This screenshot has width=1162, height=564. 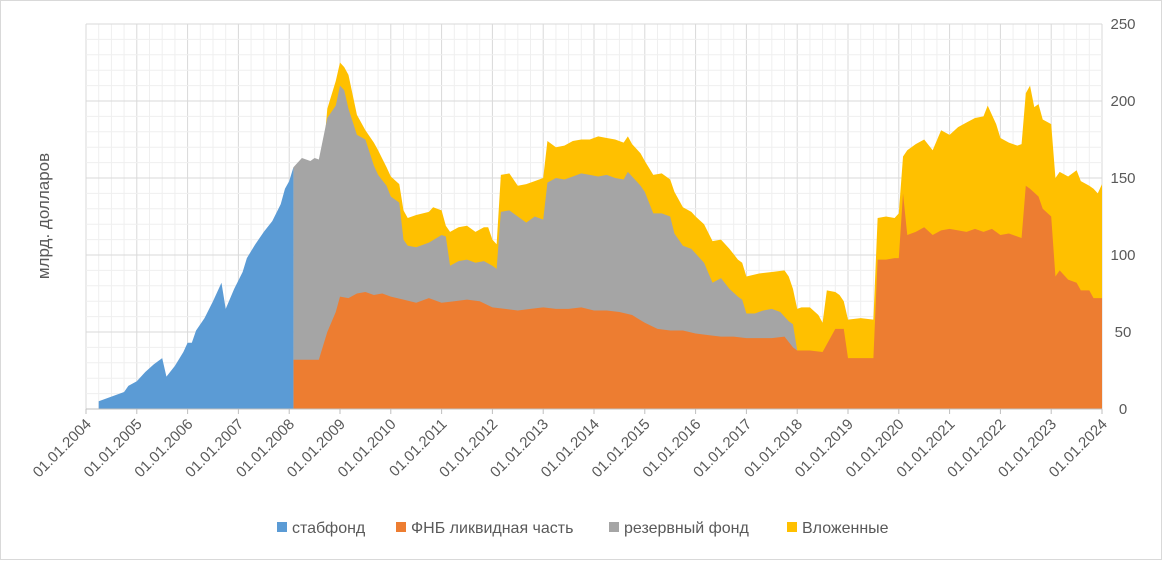 I want to click on legend-swatch-reserve, so click(x=614, y=527).